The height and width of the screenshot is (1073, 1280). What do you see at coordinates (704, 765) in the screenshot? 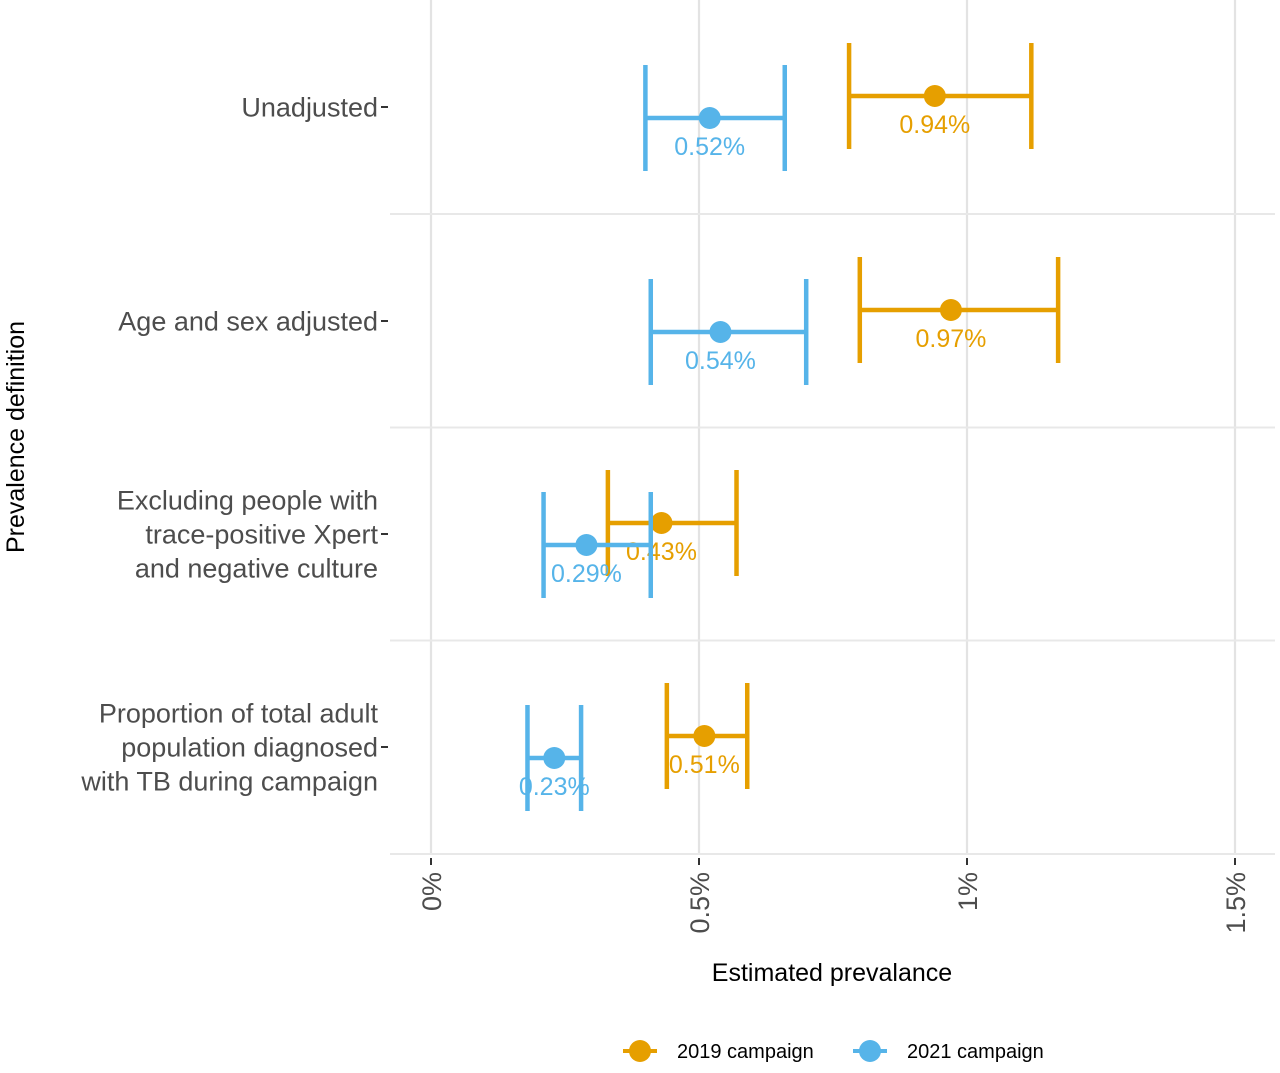
I see `value-label-0-3: 0.51%` at bounding box center [704, 765].